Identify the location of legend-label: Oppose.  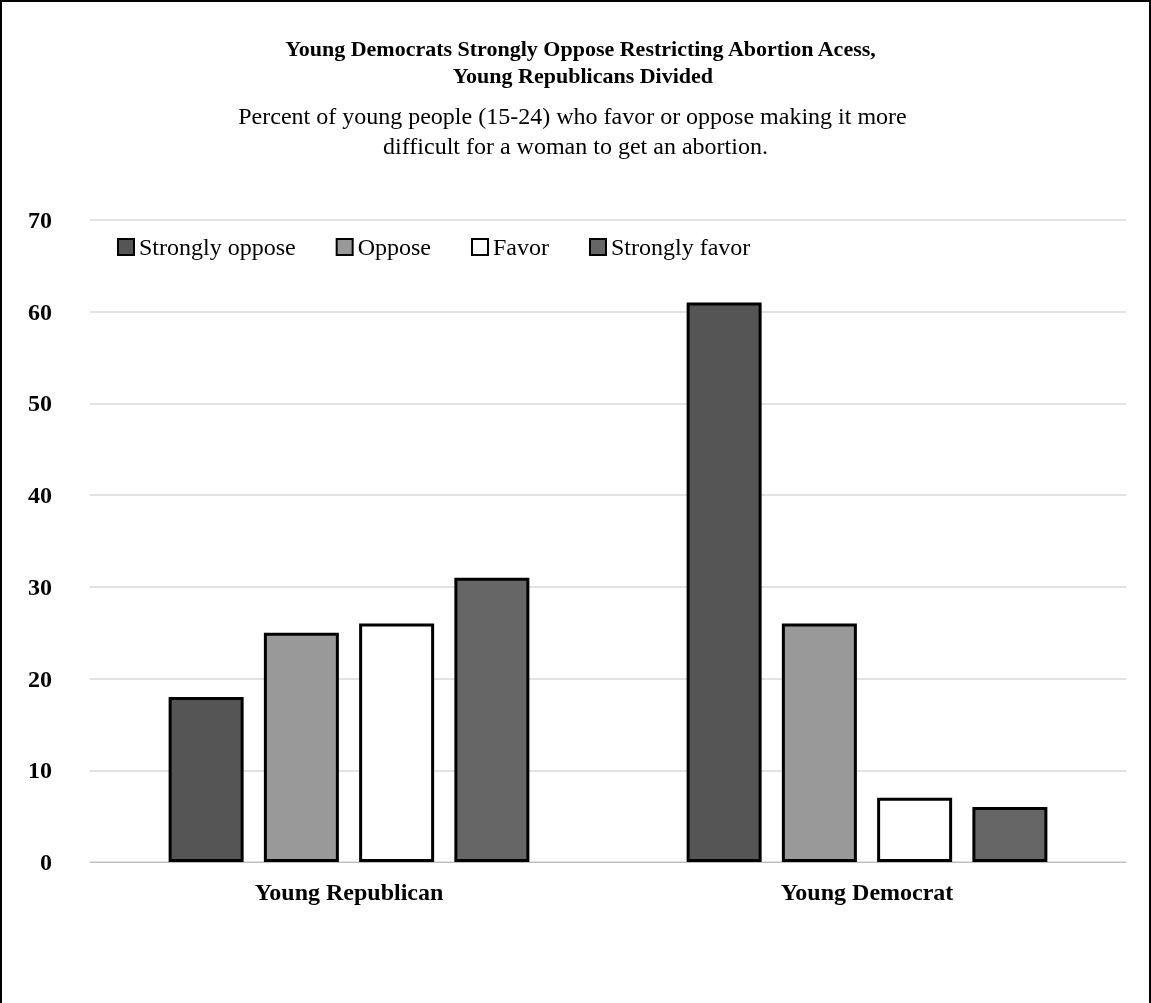
(394, 247).